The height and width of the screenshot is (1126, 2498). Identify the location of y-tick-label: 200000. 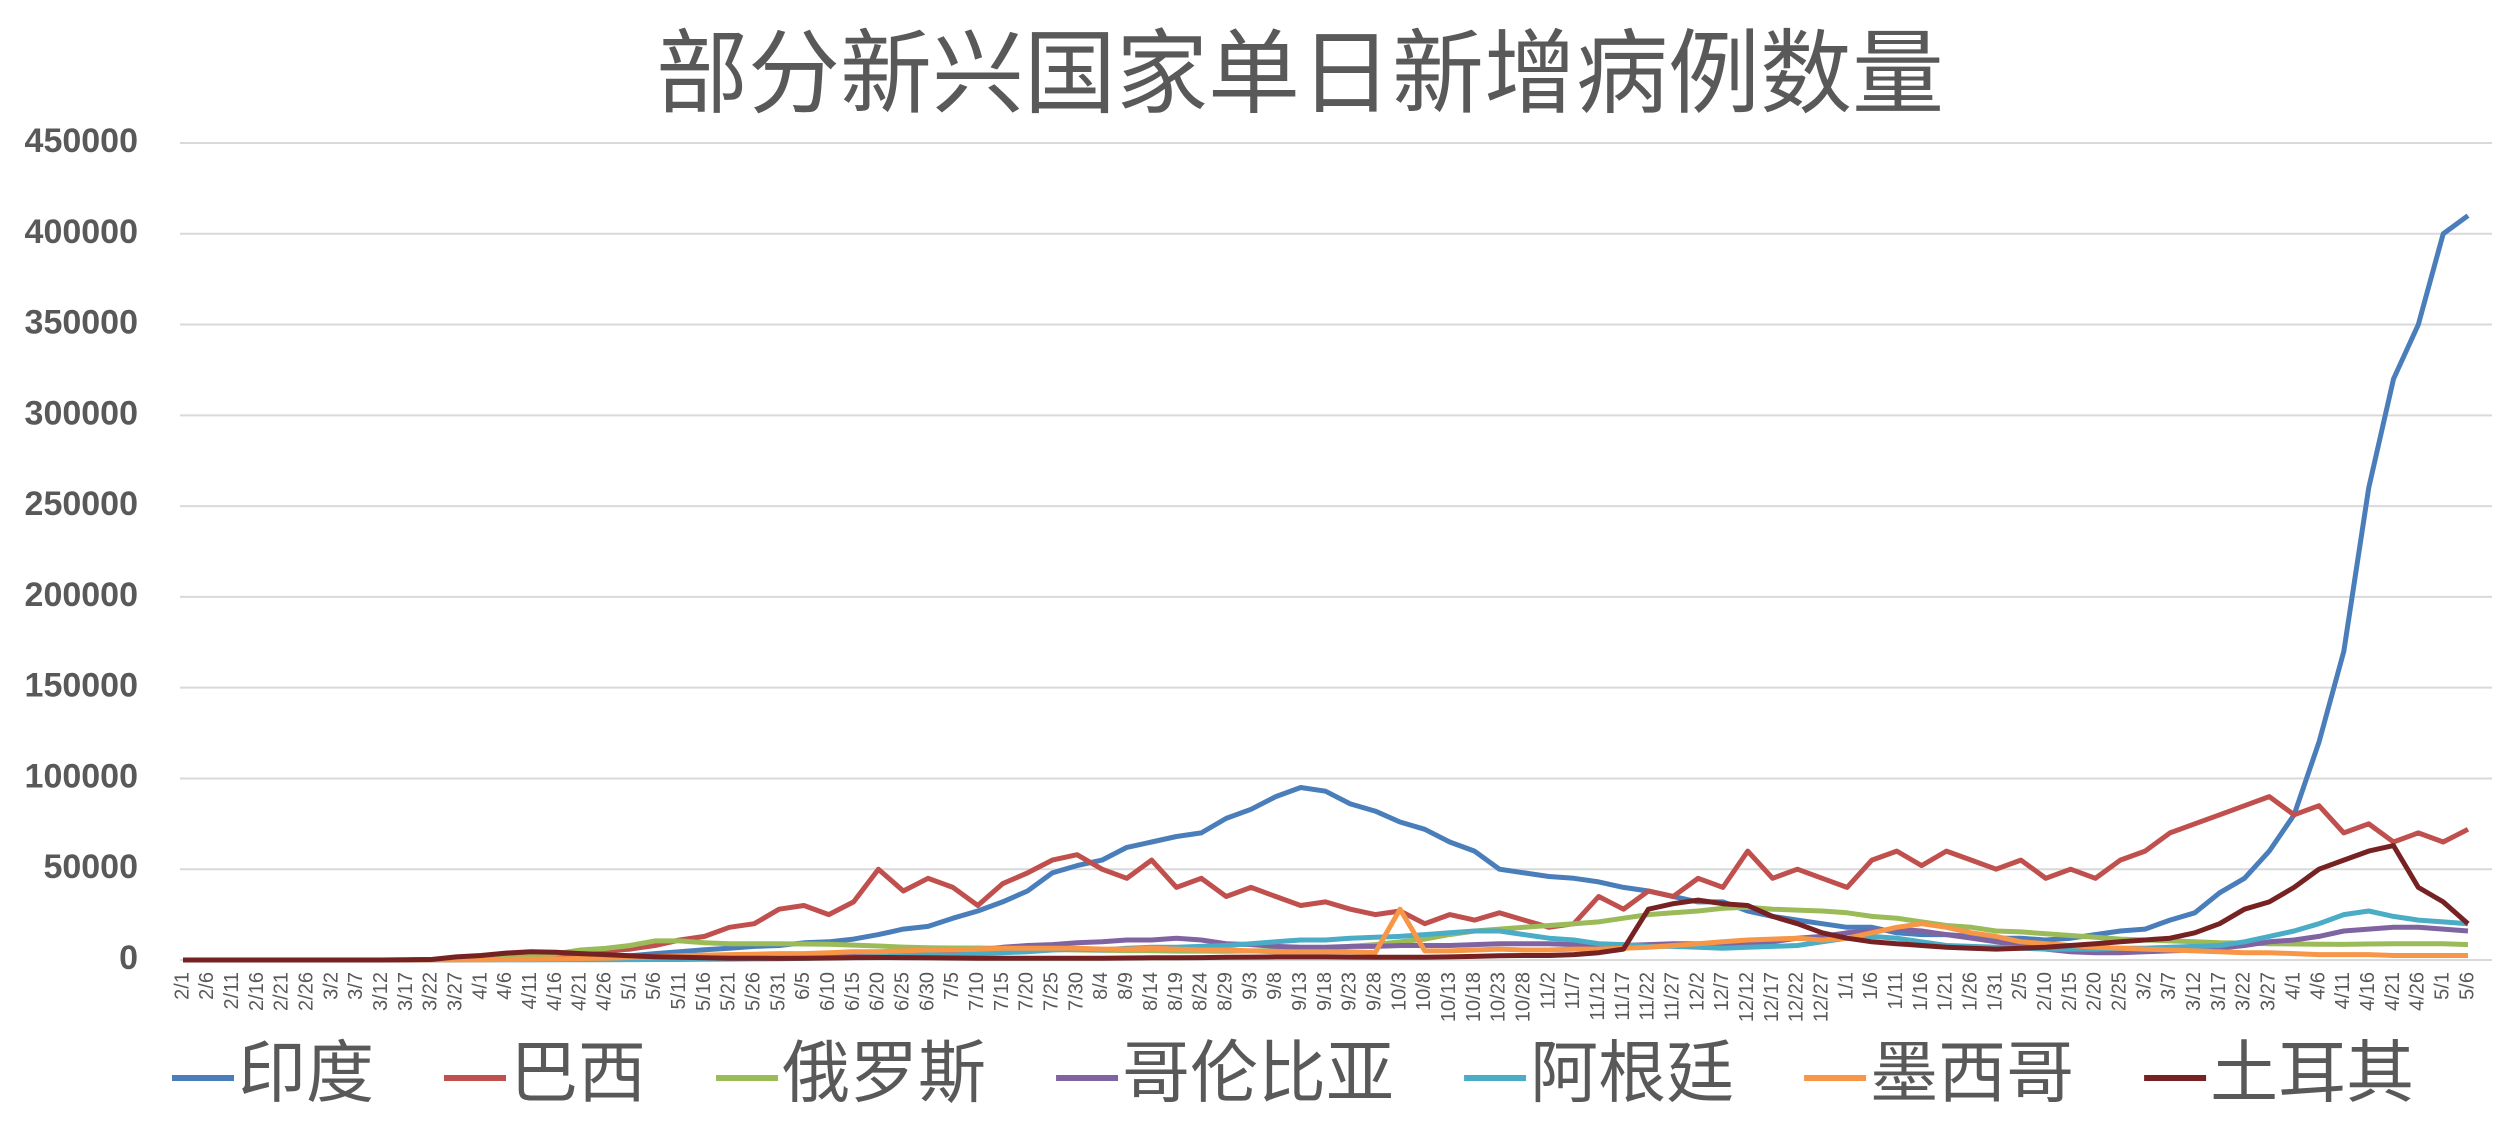
(81, 595).